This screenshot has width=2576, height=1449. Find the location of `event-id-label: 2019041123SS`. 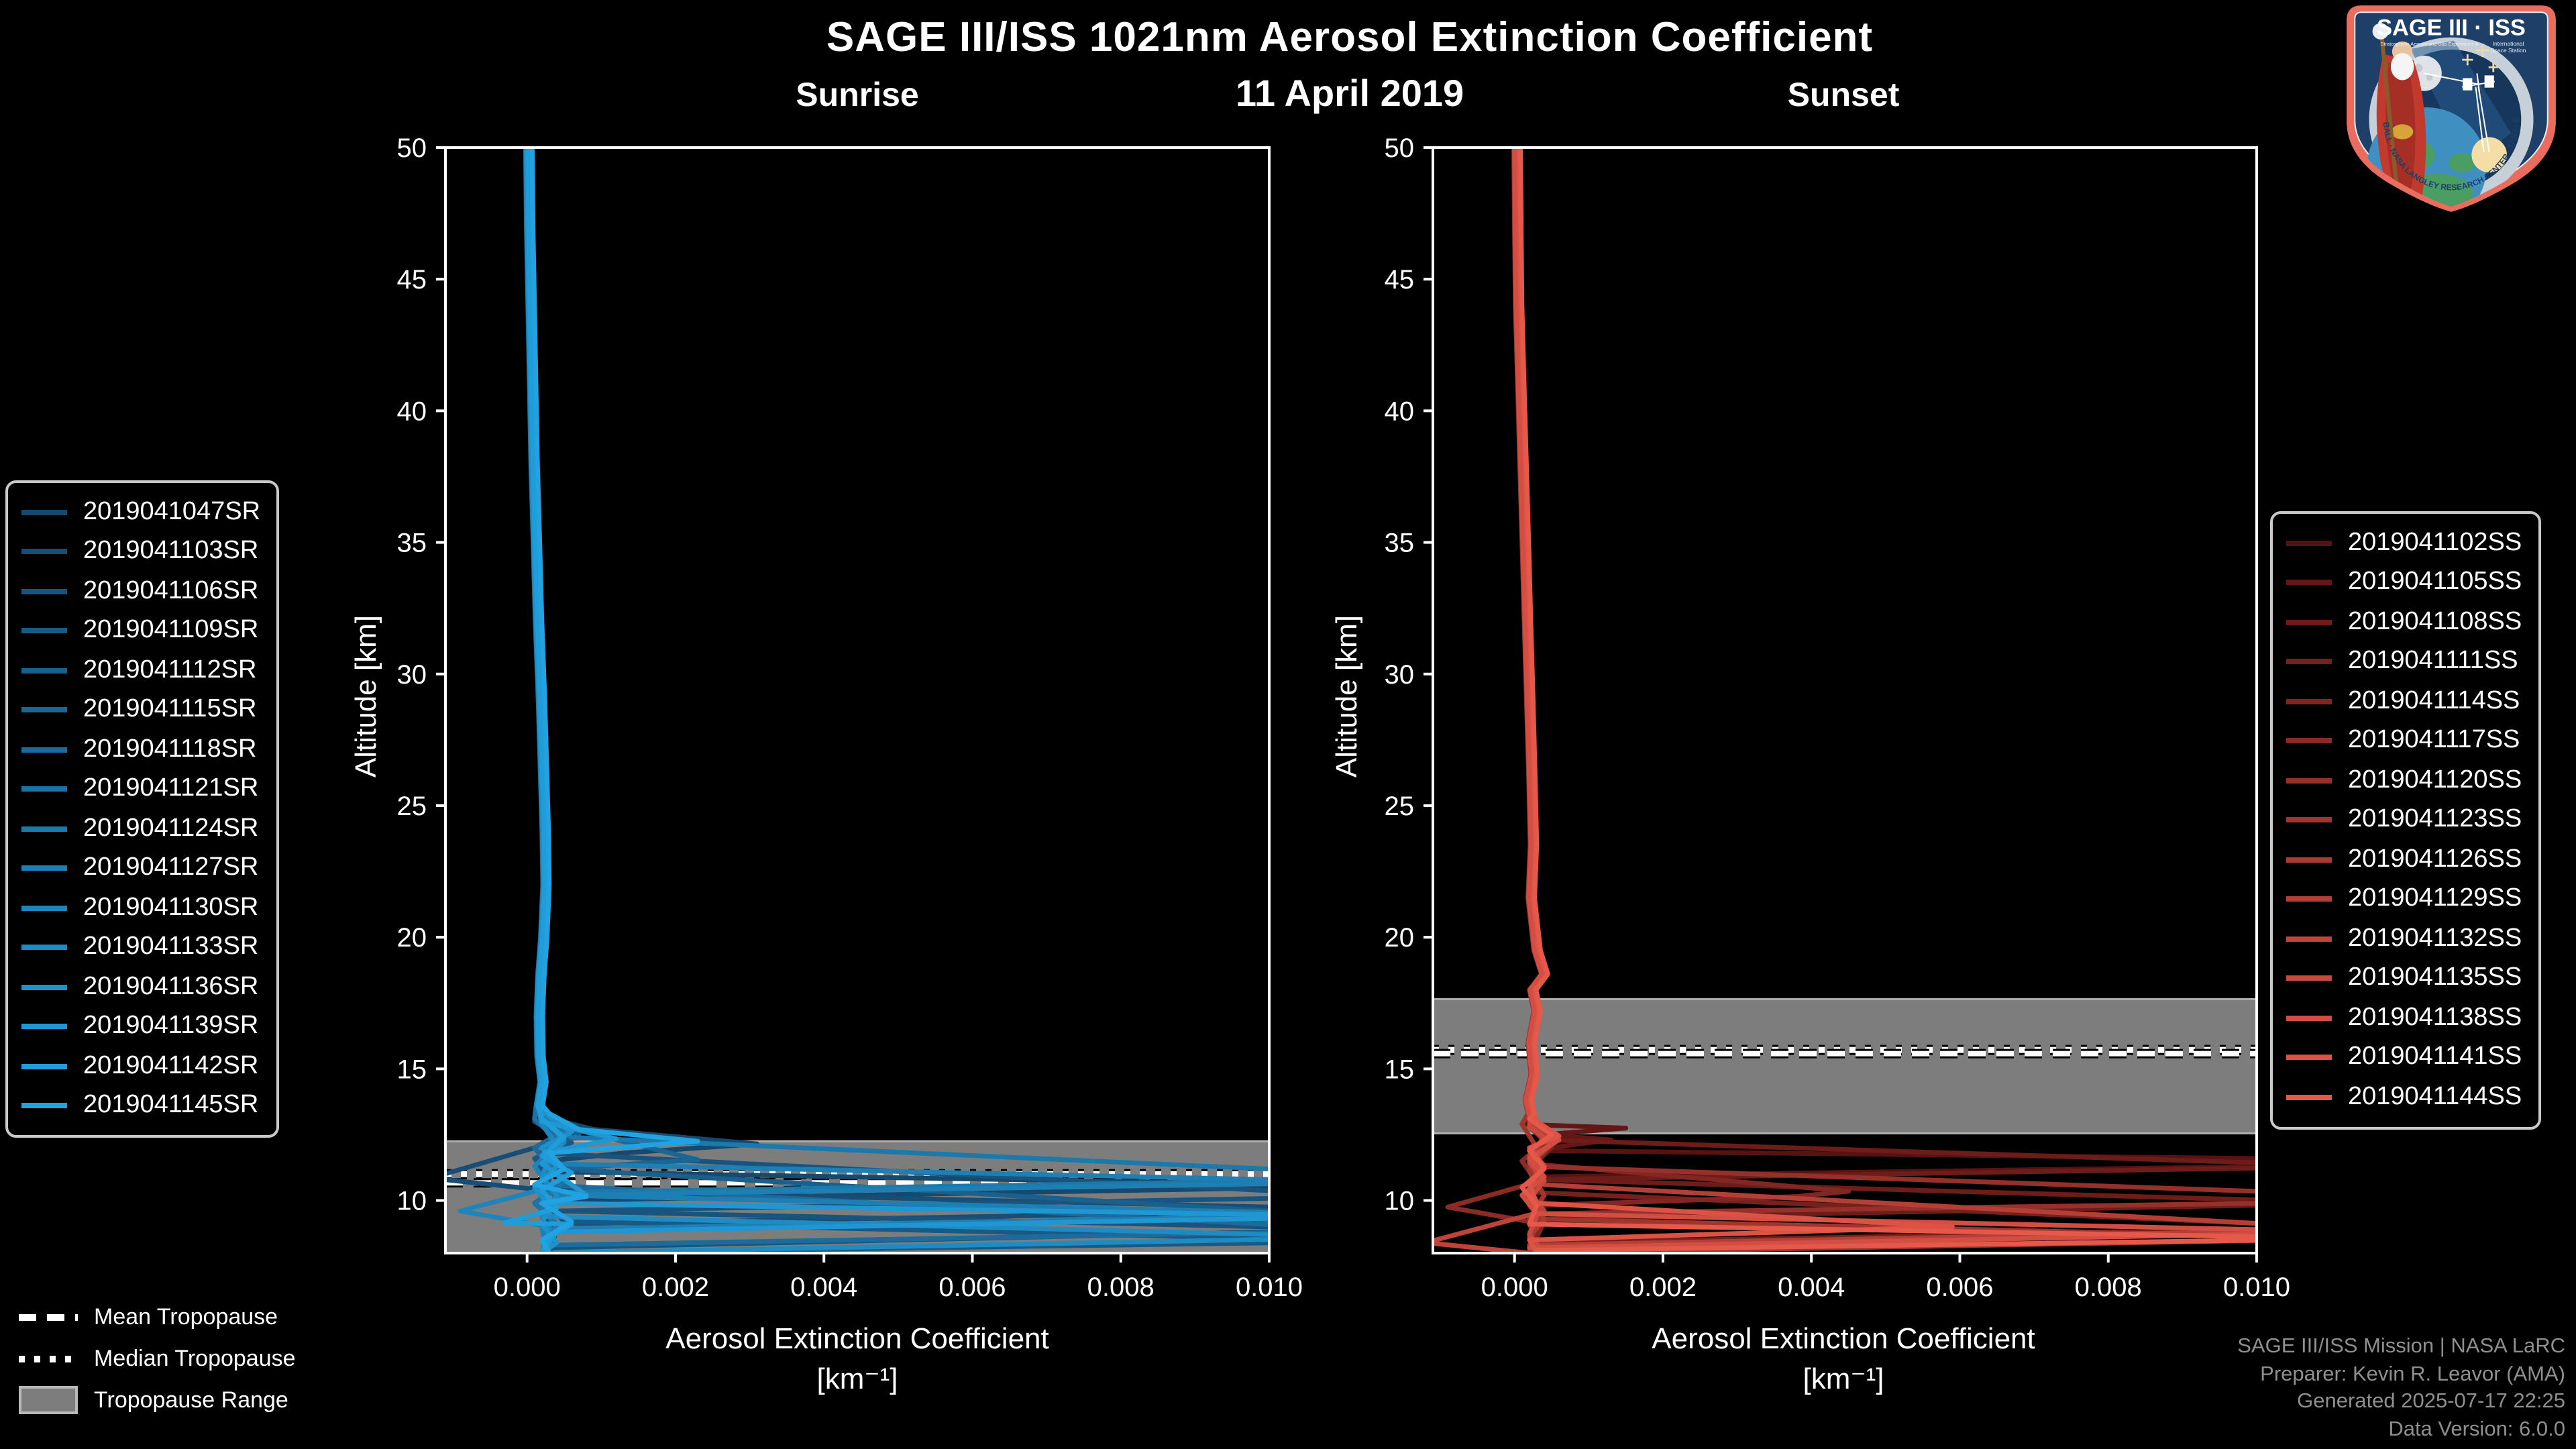

event-id-label: 2019041123SS is located at coordinates (2435, 819).